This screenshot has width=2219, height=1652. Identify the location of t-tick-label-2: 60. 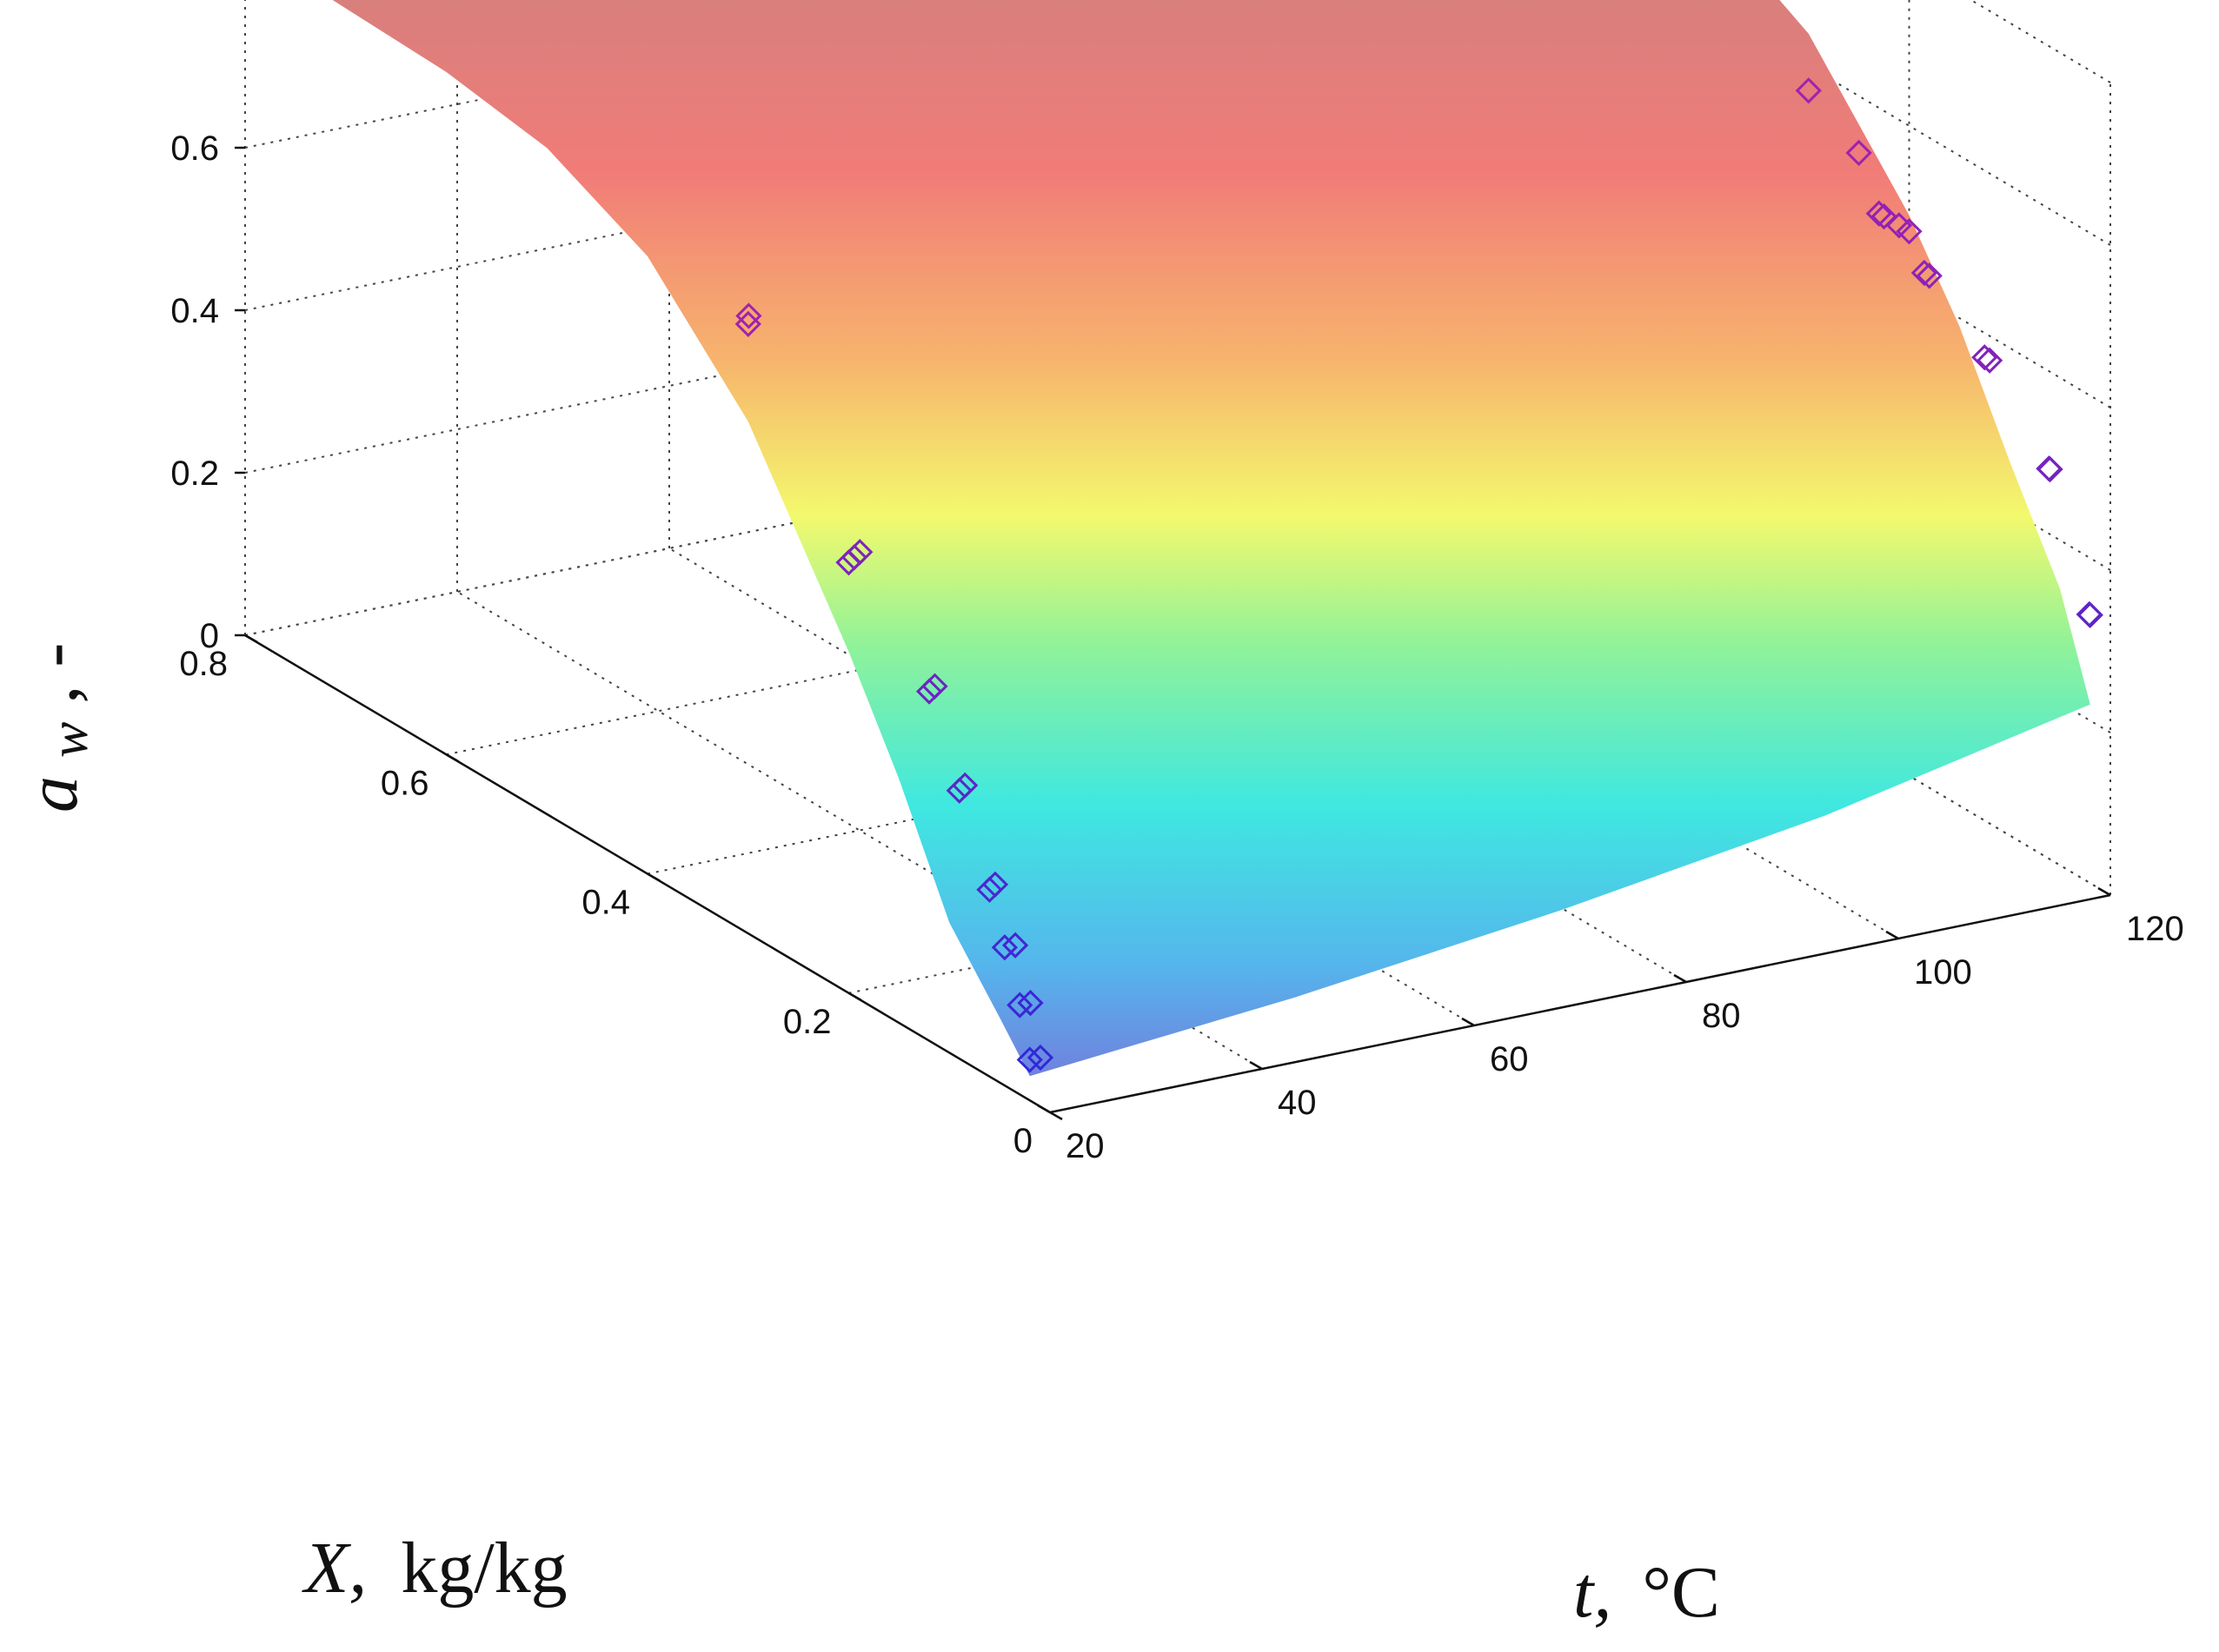
(1509, 1059).